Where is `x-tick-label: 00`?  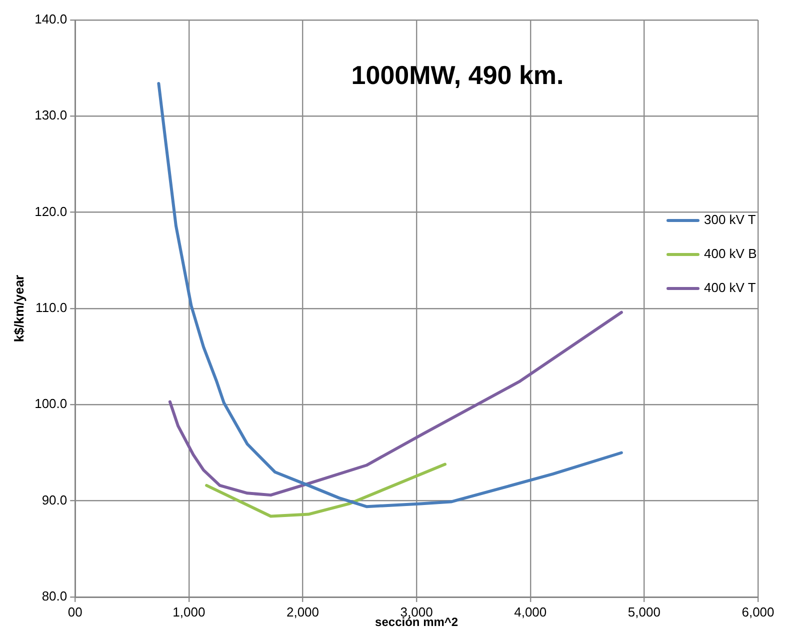
x-tick-label: 00 is located at coordinates (75, 612).